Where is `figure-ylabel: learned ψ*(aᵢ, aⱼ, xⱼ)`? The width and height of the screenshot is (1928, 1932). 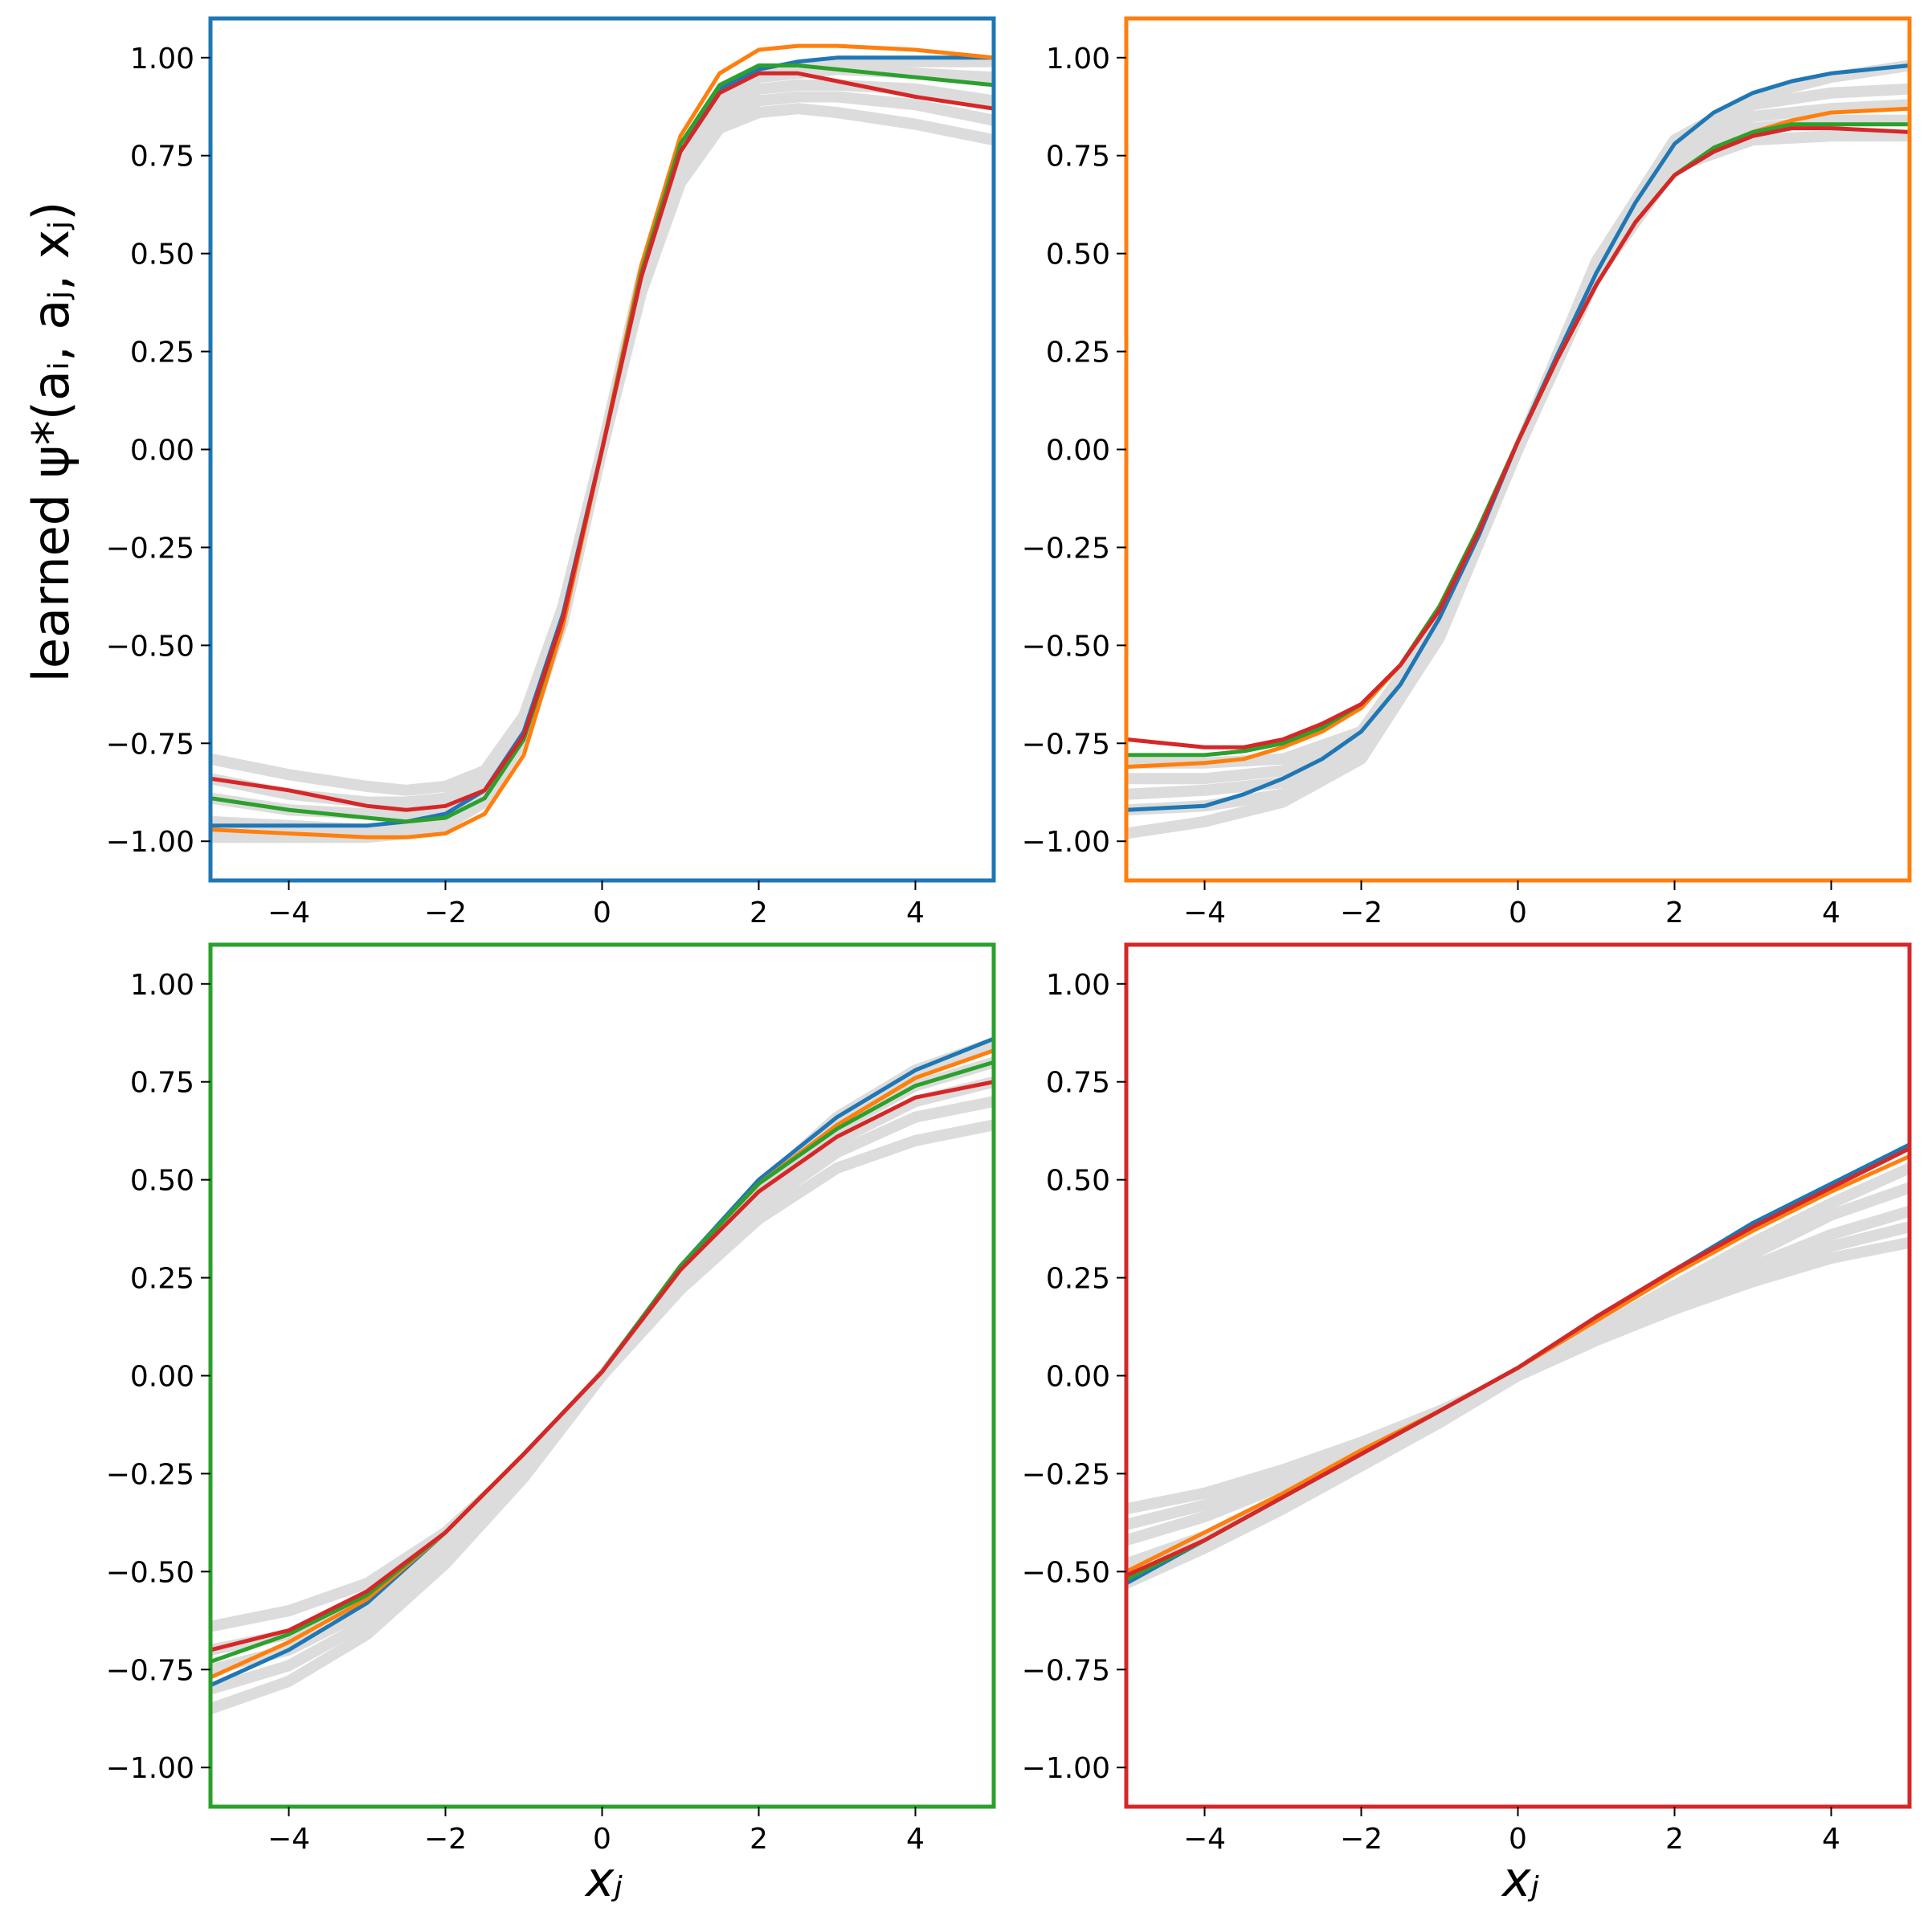 figure-ylabel: learned ψ*(aᵢ, aⱼ, xⱼ) is located at coordinates (51, 443).